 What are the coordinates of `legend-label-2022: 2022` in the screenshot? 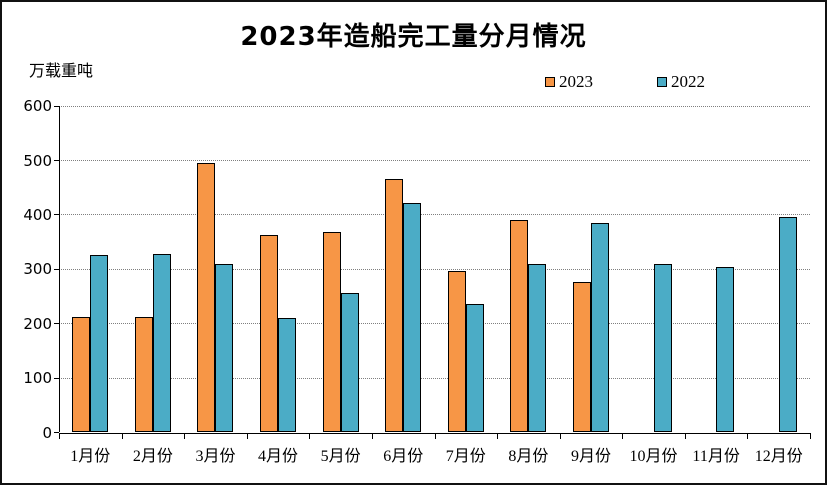 It's located at (688, 81).